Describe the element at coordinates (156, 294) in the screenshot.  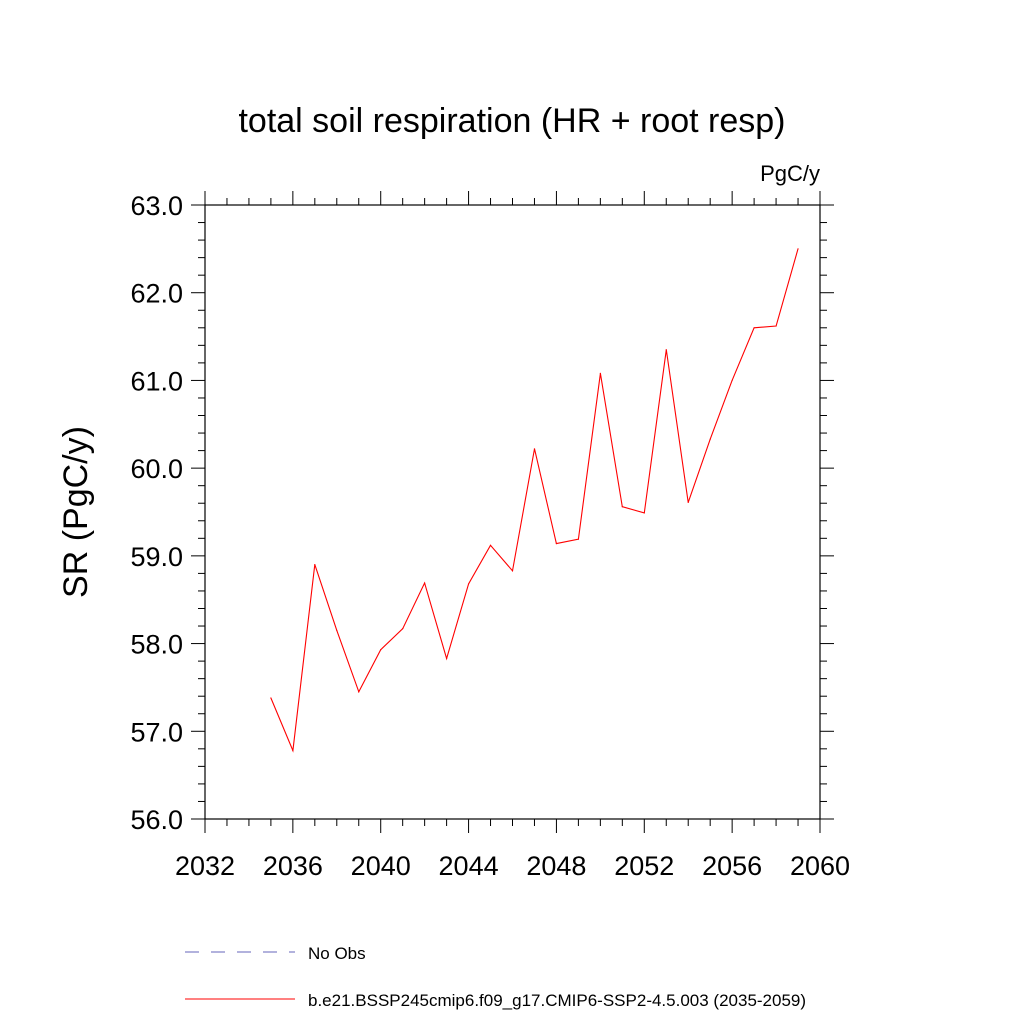
I see `y-tick-label: 62.0` at that location.